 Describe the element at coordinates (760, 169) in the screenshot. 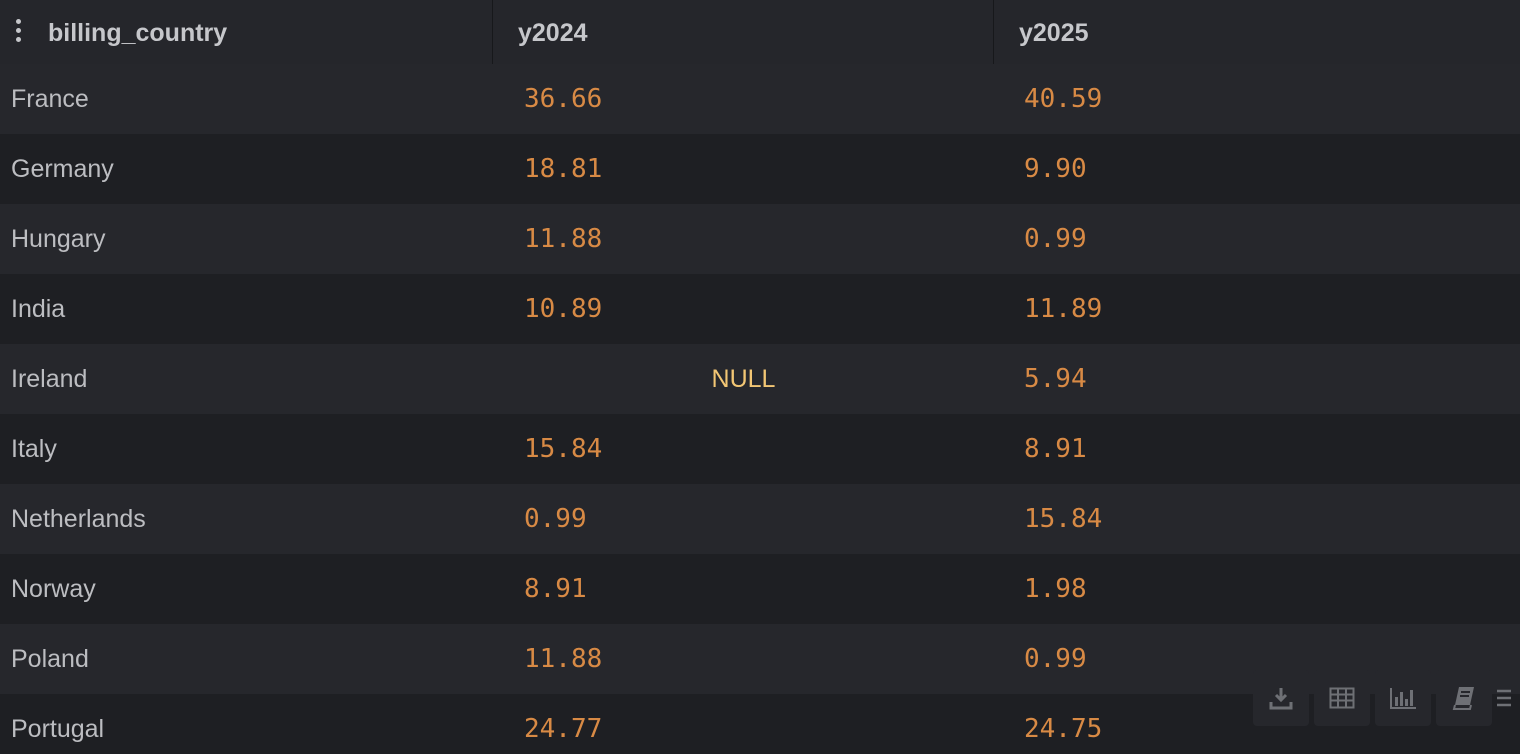

I see `table-row: Germany 18.81 9.90` at that location.